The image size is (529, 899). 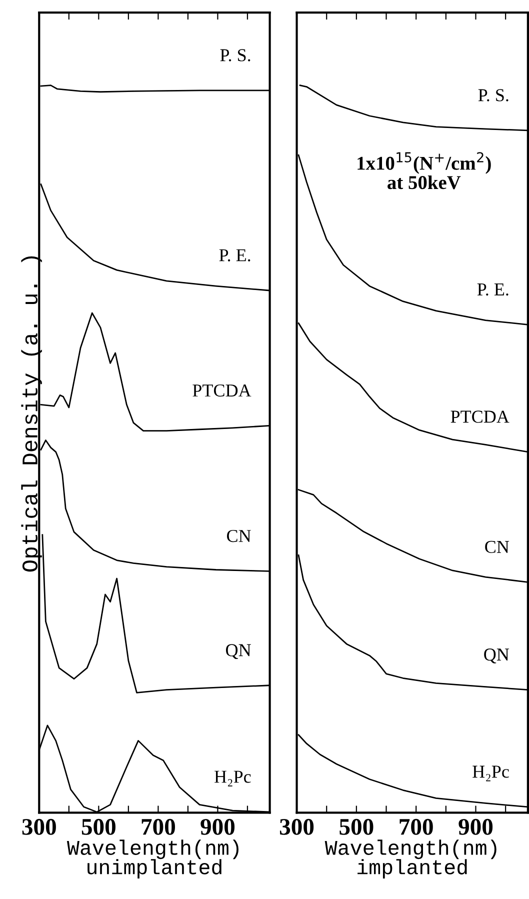 I want to click on text: 1x10$^{15}$(N$^{+}$/cm$^{2}$) at 50keV, so click(x=424, y=171).